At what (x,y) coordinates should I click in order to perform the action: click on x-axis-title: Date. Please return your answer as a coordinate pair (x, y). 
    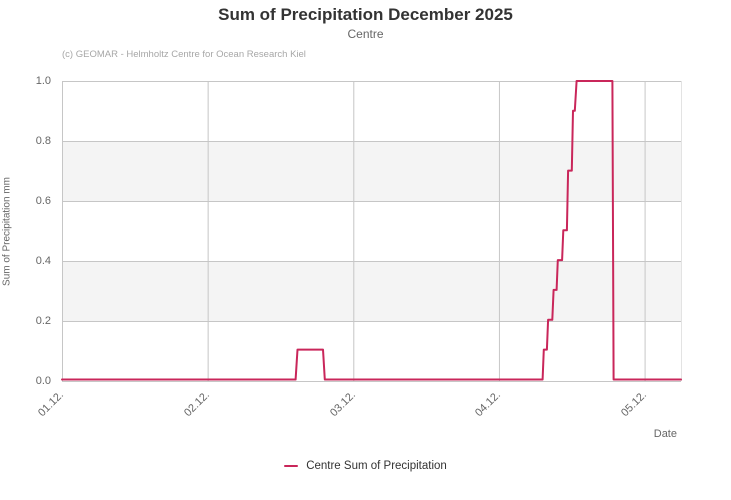
    Looking at the image, I should click on (665, 434).